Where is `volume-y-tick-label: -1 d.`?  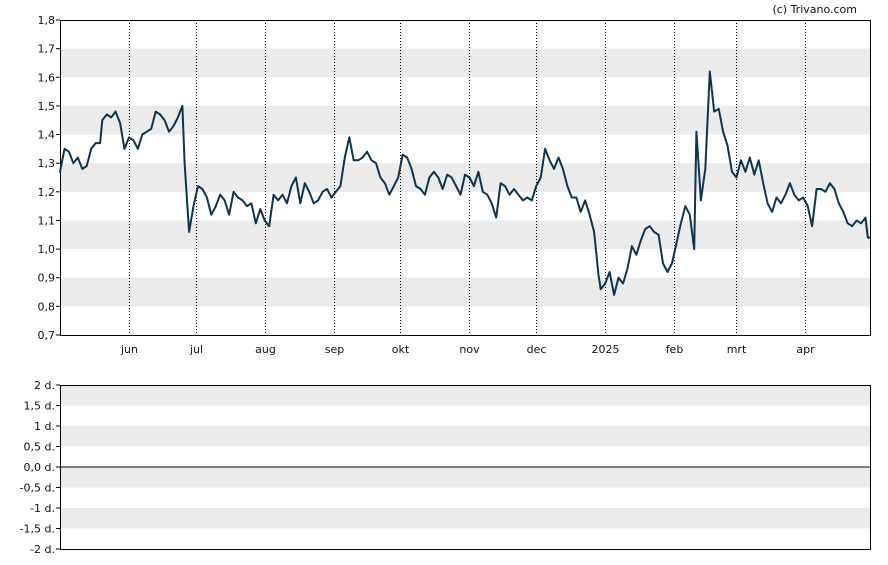
volume-y-tick-label: -1 d. is located at coordinates (42, 508).